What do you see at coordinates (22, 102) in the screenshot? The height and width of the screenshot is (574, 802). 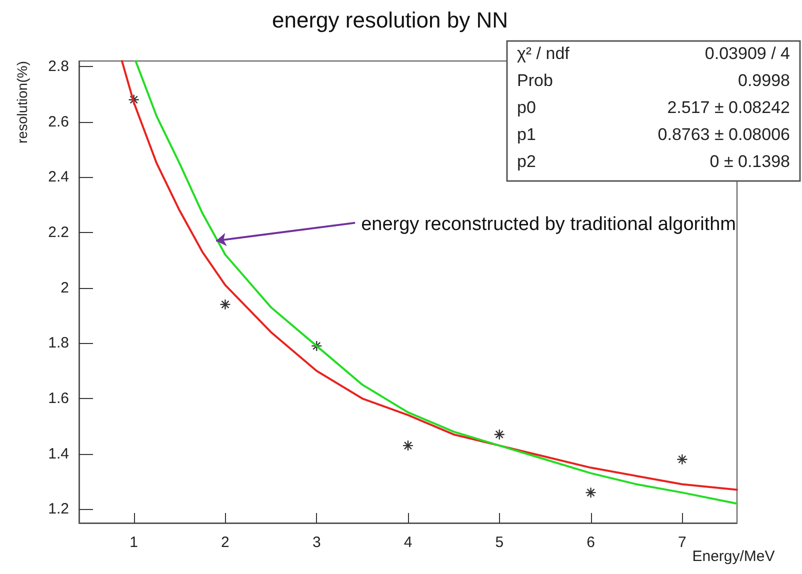 I see `y-axis-title: resolution(%)` at bounding box center [22, 102].